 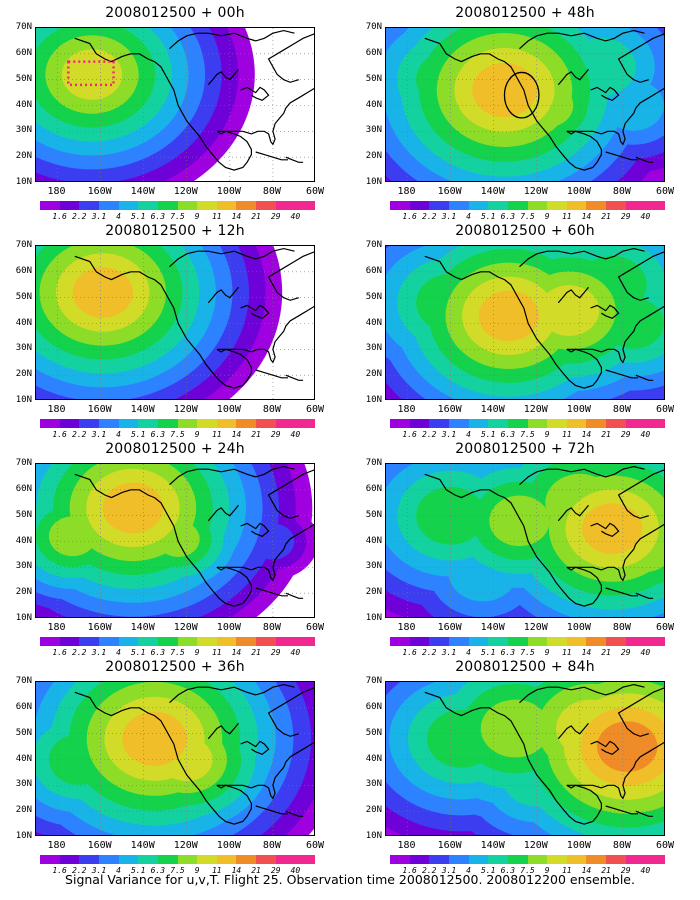 I want to click on colorbar-tick-label: 7.5, so click(x=177, y=870).